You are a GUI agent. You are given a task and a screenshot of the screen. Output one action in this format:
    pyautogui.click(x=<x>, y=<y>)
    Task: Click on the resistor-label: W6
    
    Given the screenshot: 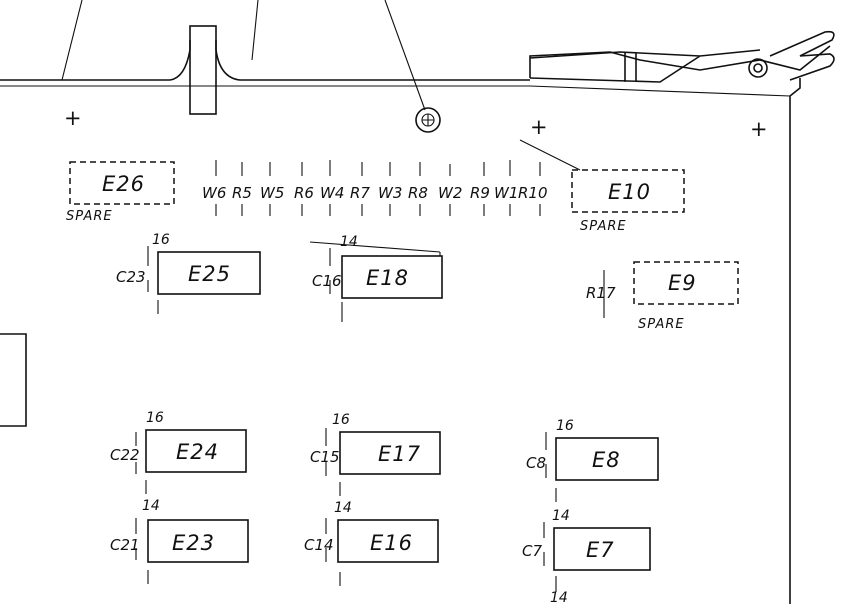 What is the action you would take?
    pyautogui.click(x=214, y=193)
    